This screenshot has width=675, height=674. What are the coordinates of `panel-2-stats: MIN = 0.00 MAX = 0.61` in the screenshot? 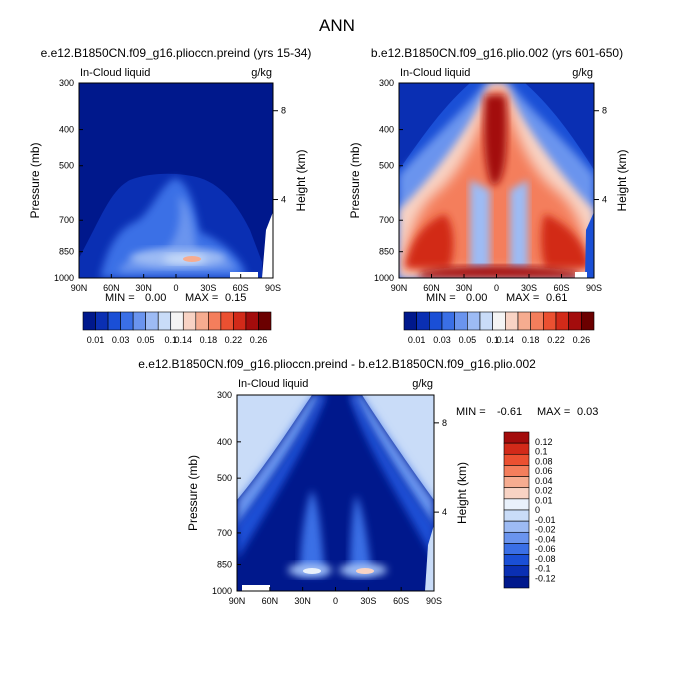 It's located at (496, 298).